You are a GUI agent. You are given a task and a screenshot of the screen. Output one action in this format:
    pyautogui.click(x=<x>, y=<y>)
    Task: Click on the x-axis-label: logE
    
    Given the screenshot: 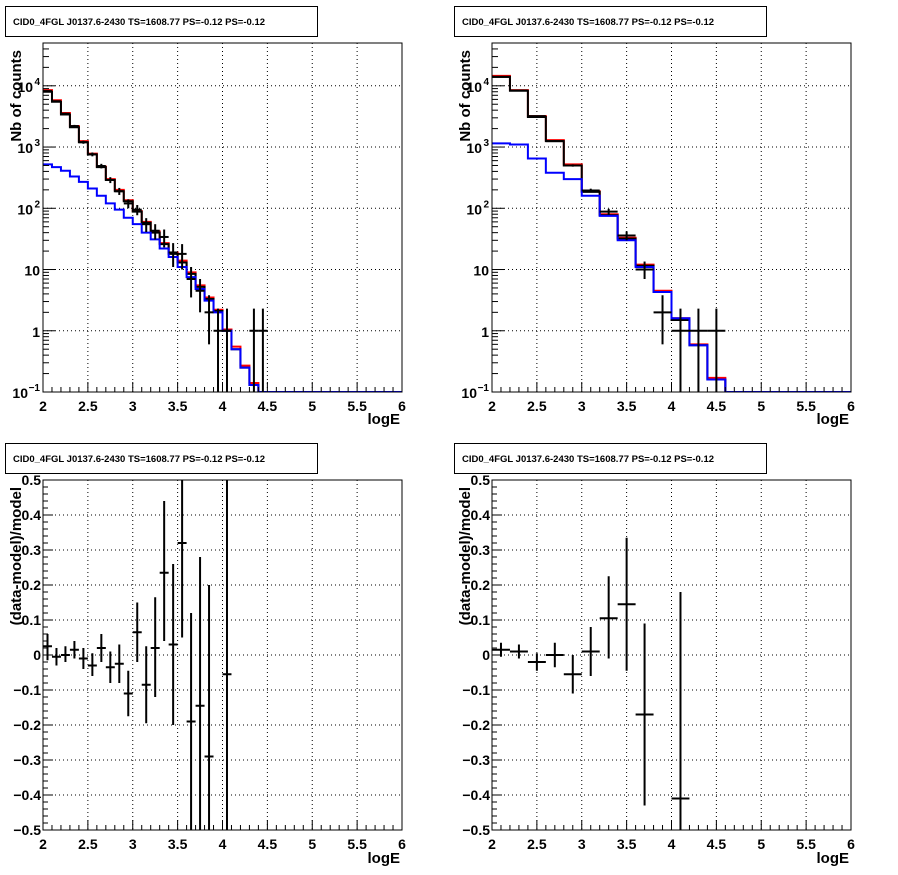 What is the action you would take?
    pyautogui.click(x=384, y=419)
    